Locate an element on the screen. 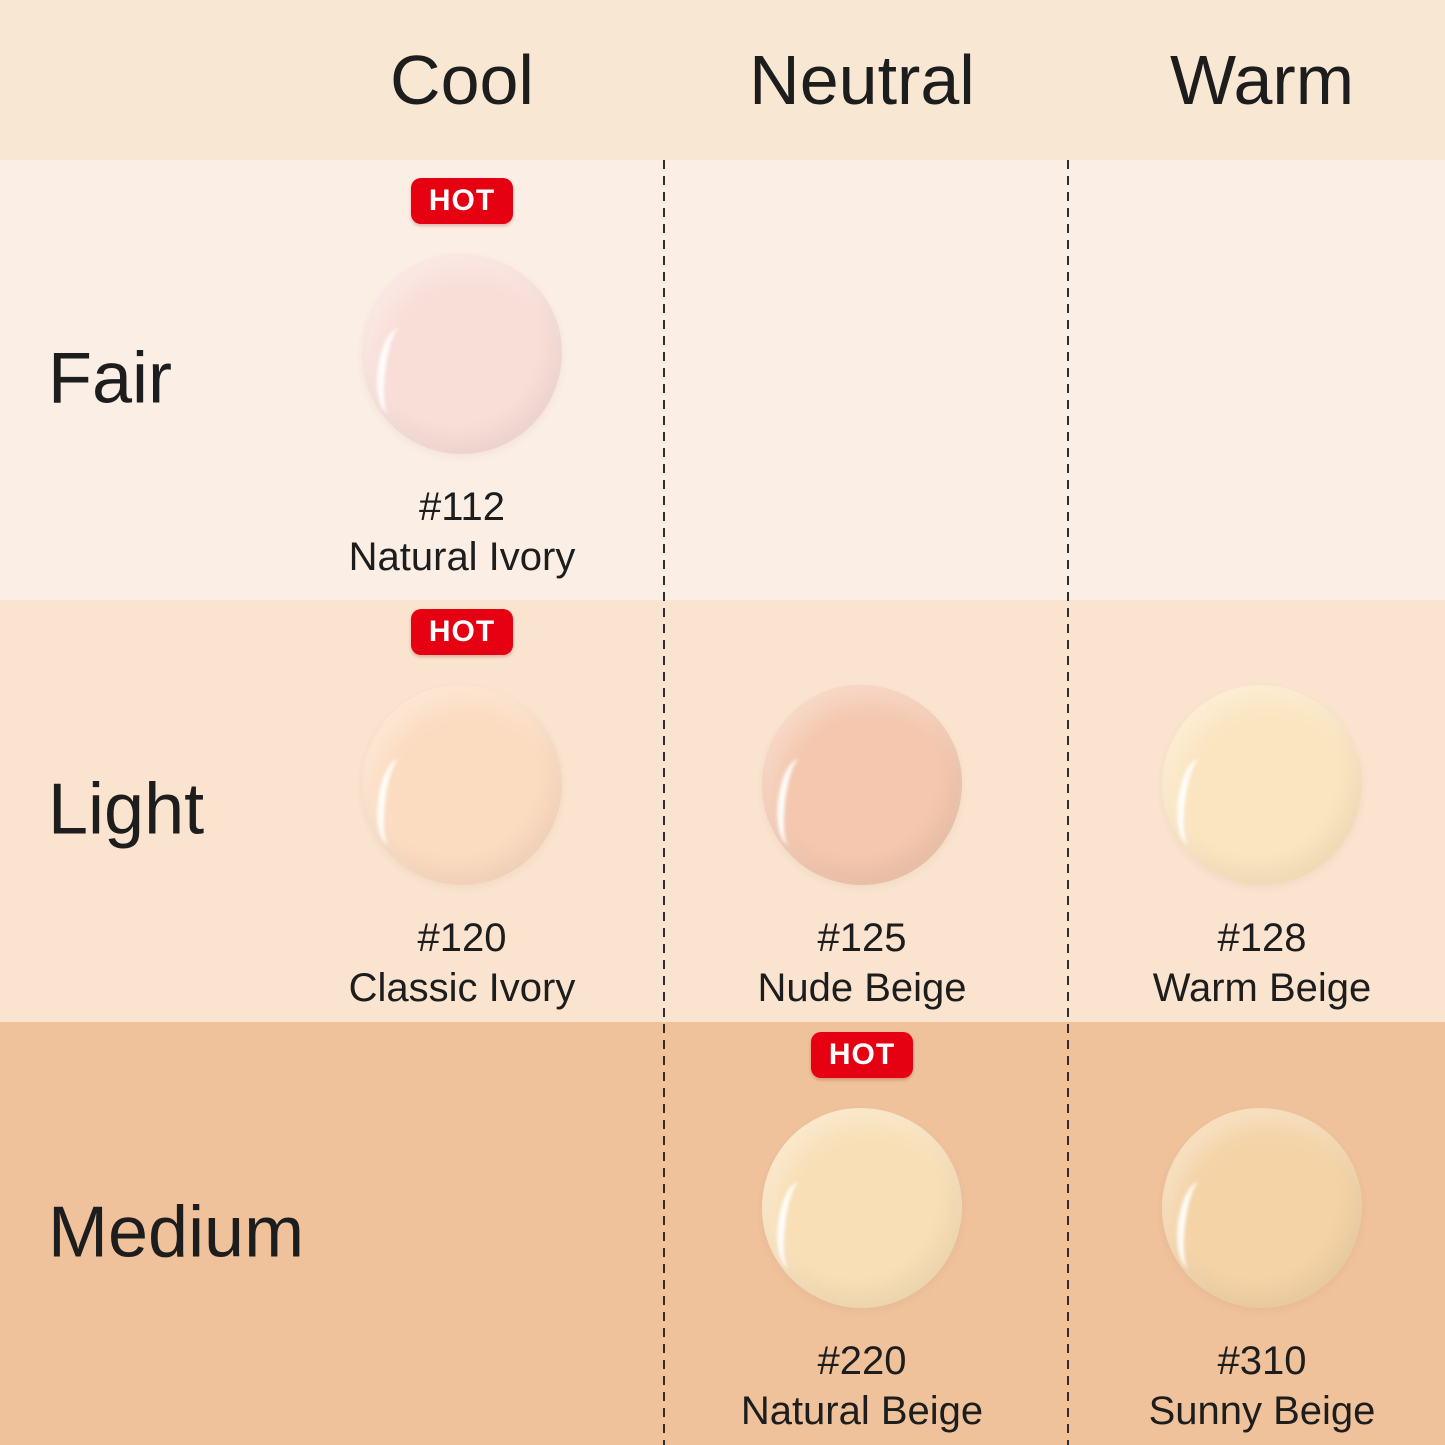 This screenshot has height=1445, width=1445. column-header-row: Cool Neutral Warm is located at coordinates (722, 80).